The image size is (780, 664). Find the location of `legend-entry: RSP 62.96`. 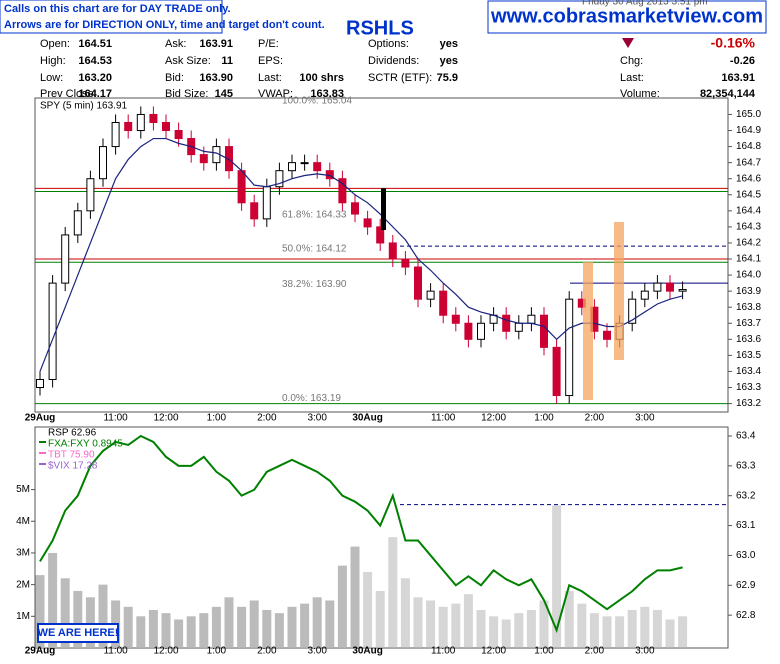

legend-entry: RSP 62.96 is located at coordinates (72, 433).